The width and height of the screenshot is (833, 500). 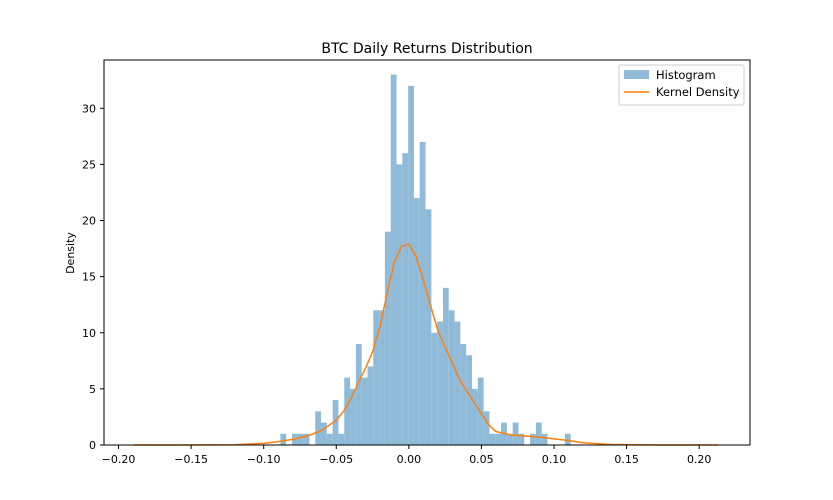 What do you see at coordinates (70, 253) in the screenshot?
I see `y-axis-label: Density` at bounding box center [70, 253].